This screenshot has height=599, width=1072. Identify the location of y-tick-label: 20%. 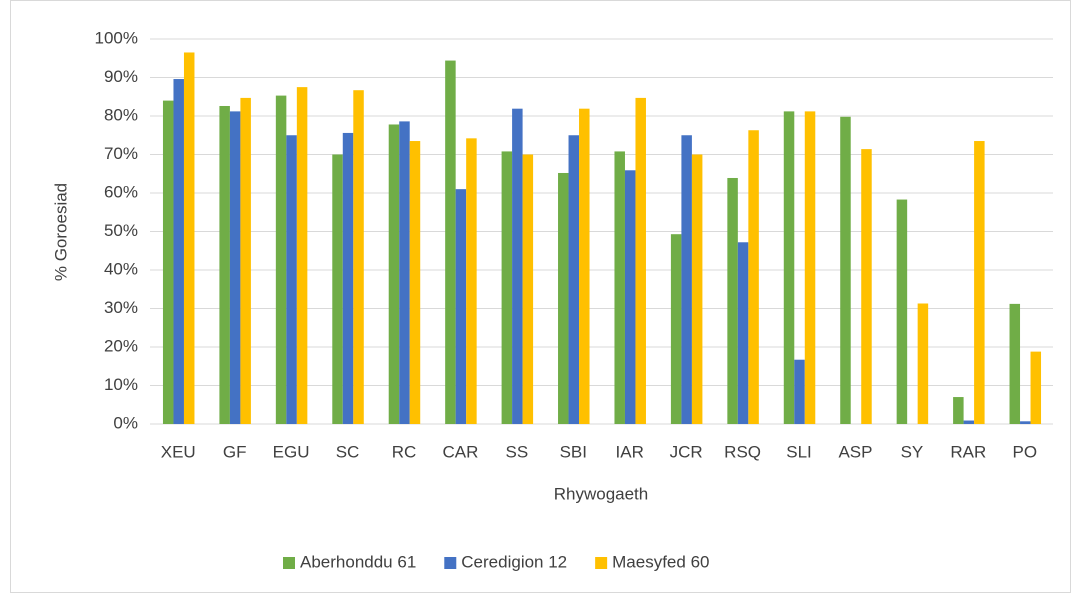
(121, 345).